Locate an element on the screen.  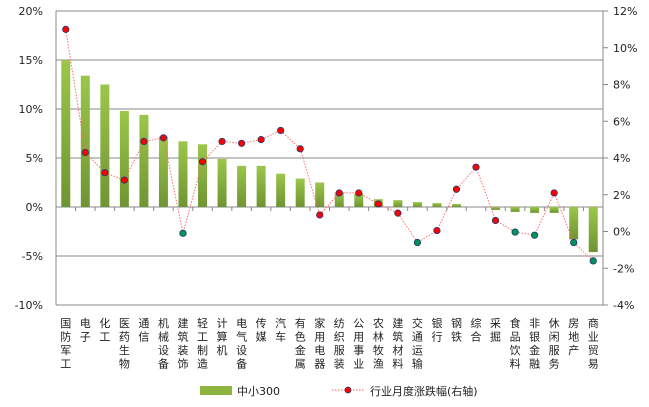
x-tick-label: 休闲服务 is located at coordinates (554, 344).